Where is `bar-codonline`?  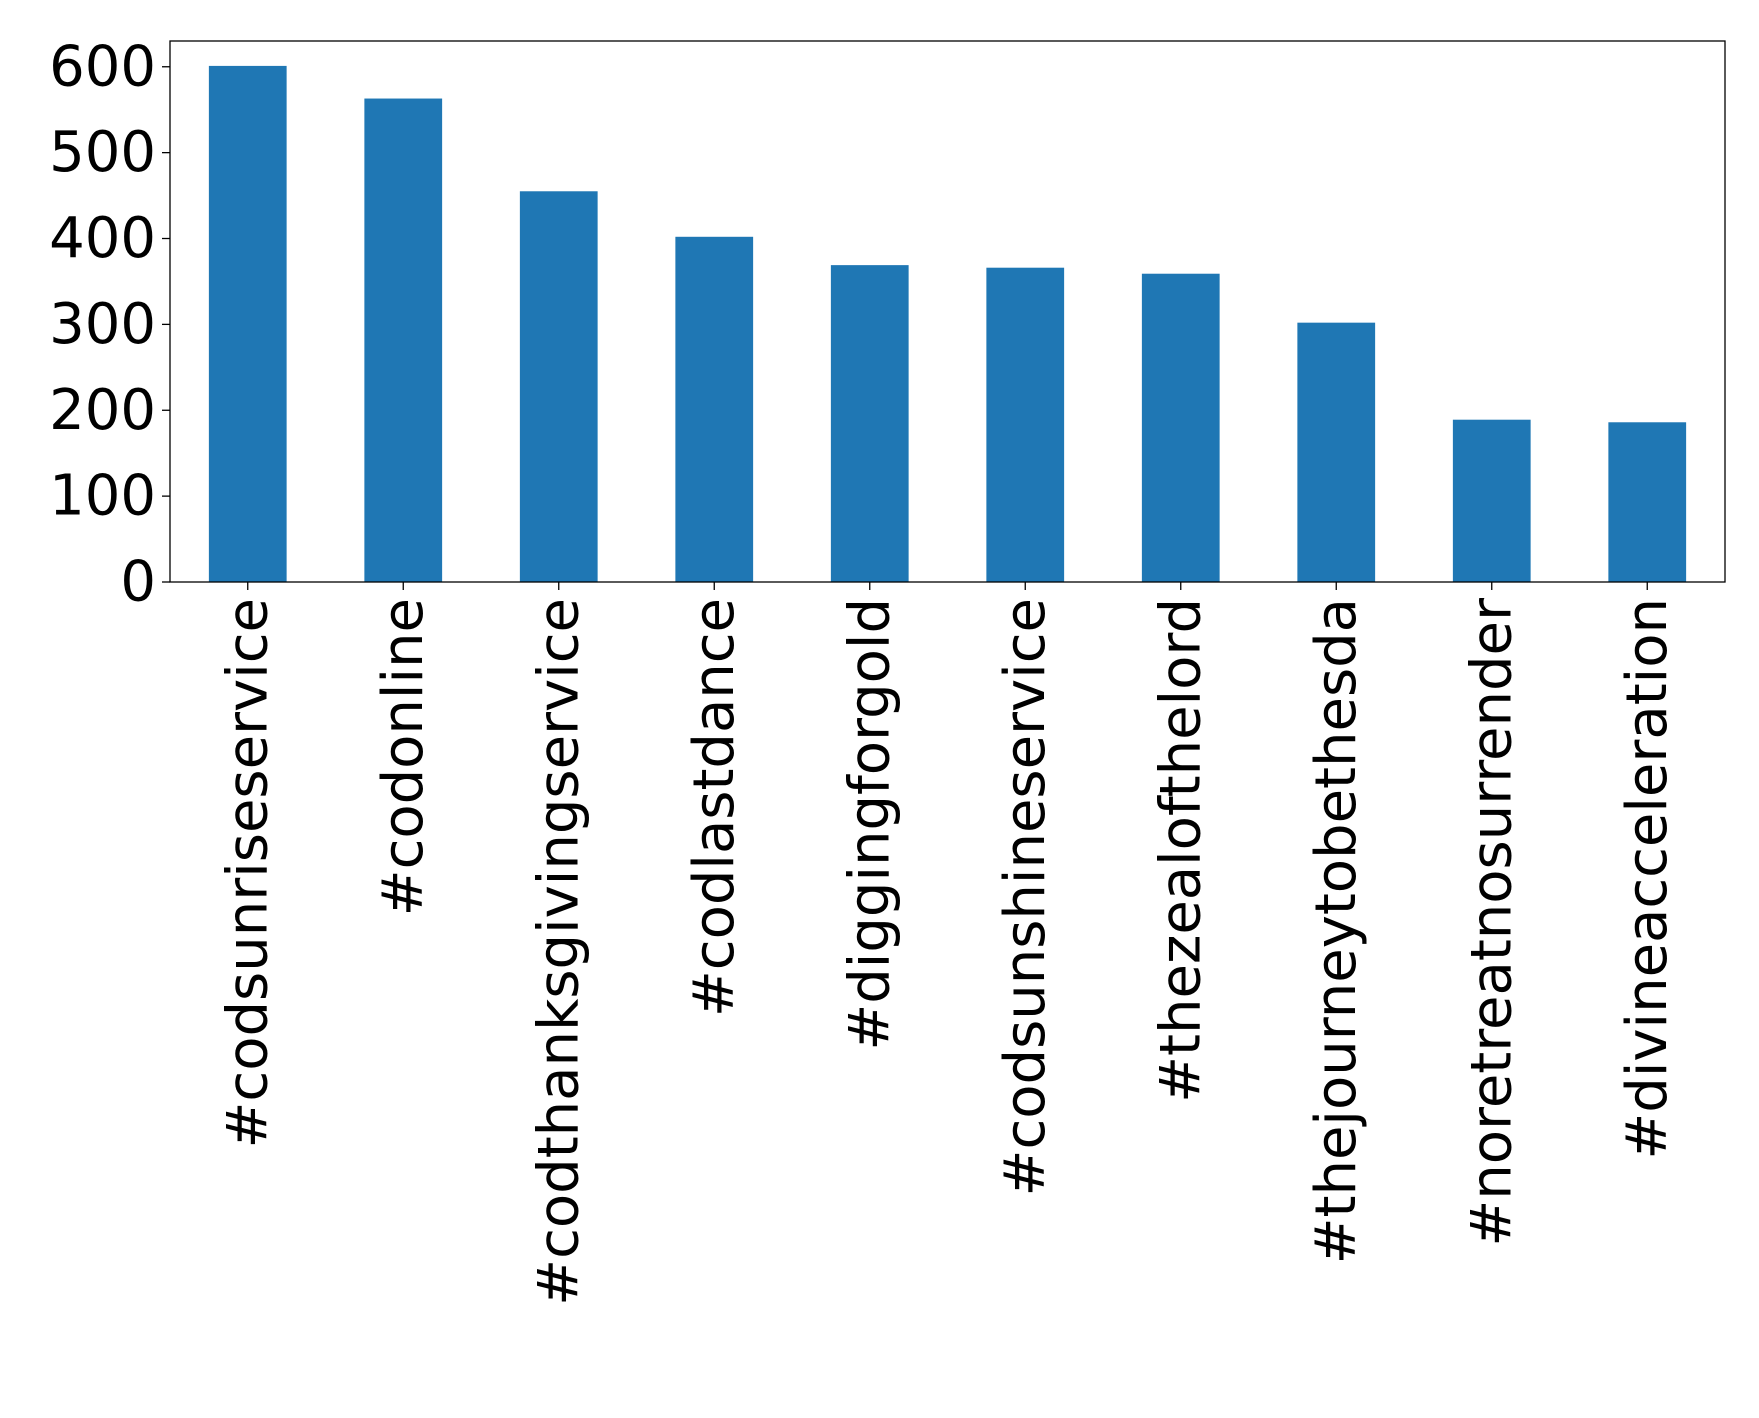 bar-codonline is located at coordinates (403, 340).